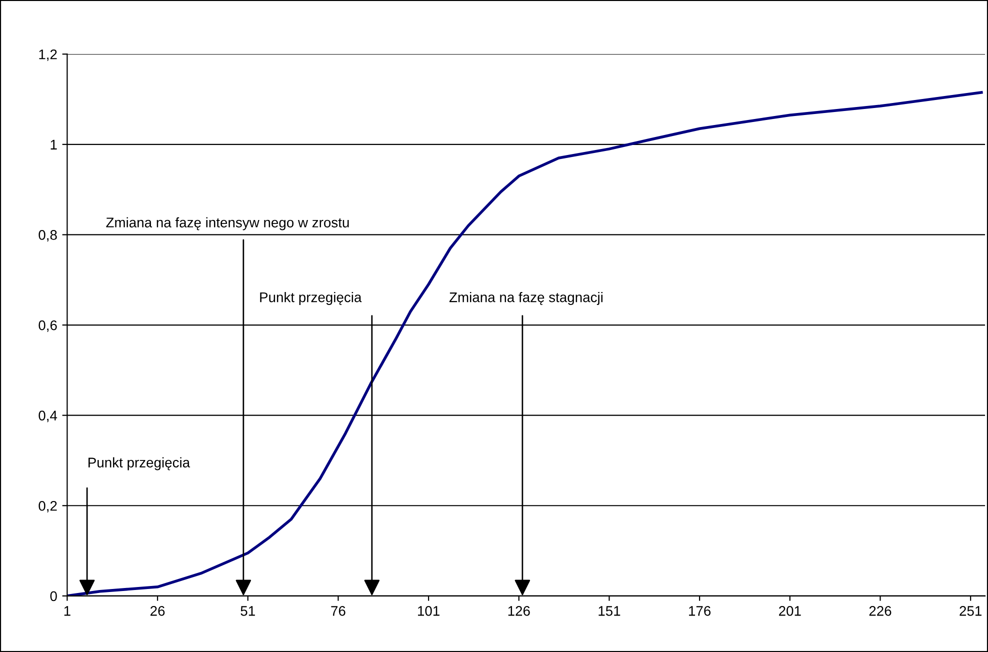  What do you see at coordinates (47, 326) in the screenshot?
I see `y-tick-label: 0,6` at bounding box center [47, 326].